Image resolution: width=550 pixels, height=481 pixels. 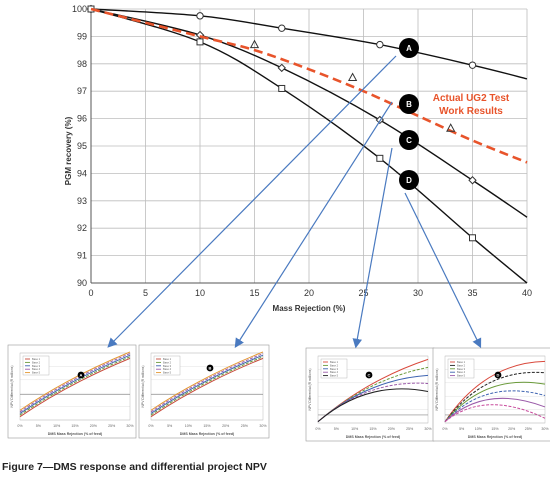 I want to click on panel-x-tick: 25%, so click(x=112, y=426).